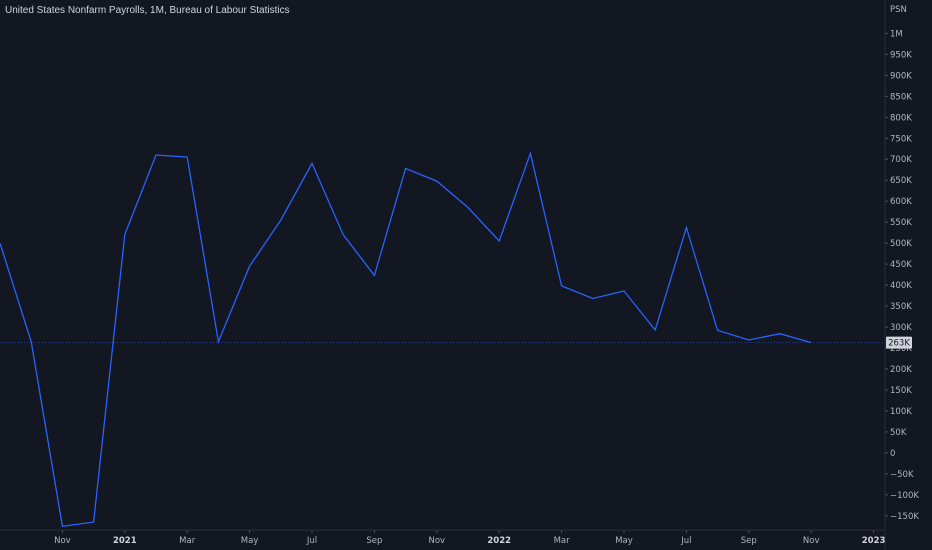  What do you see at coordinates (901, 244) in the screenshot?
I see `y-tick-label: 500K` at bounding box center [901, 244].